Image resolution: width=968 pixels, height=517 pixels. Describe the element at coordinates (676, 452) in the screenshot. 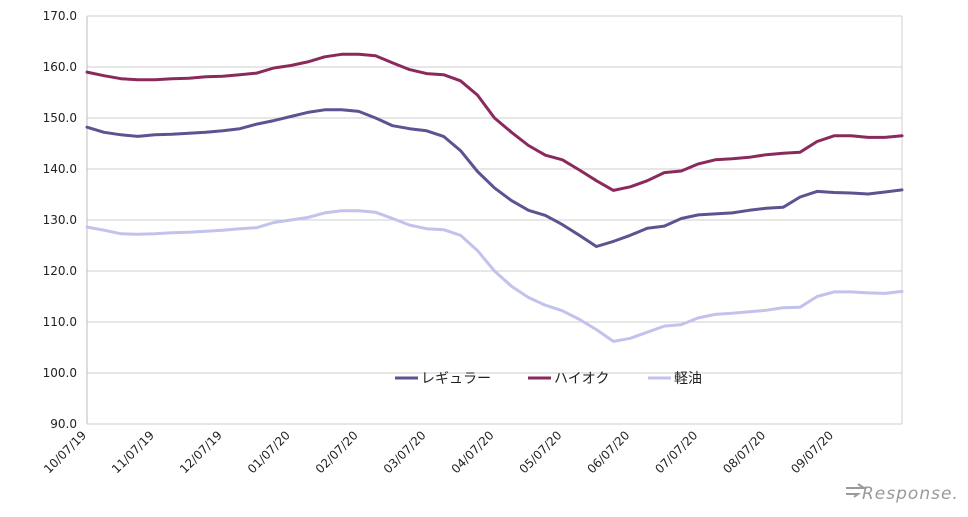

I see `x-tick-label: 07/07/20` at that location.